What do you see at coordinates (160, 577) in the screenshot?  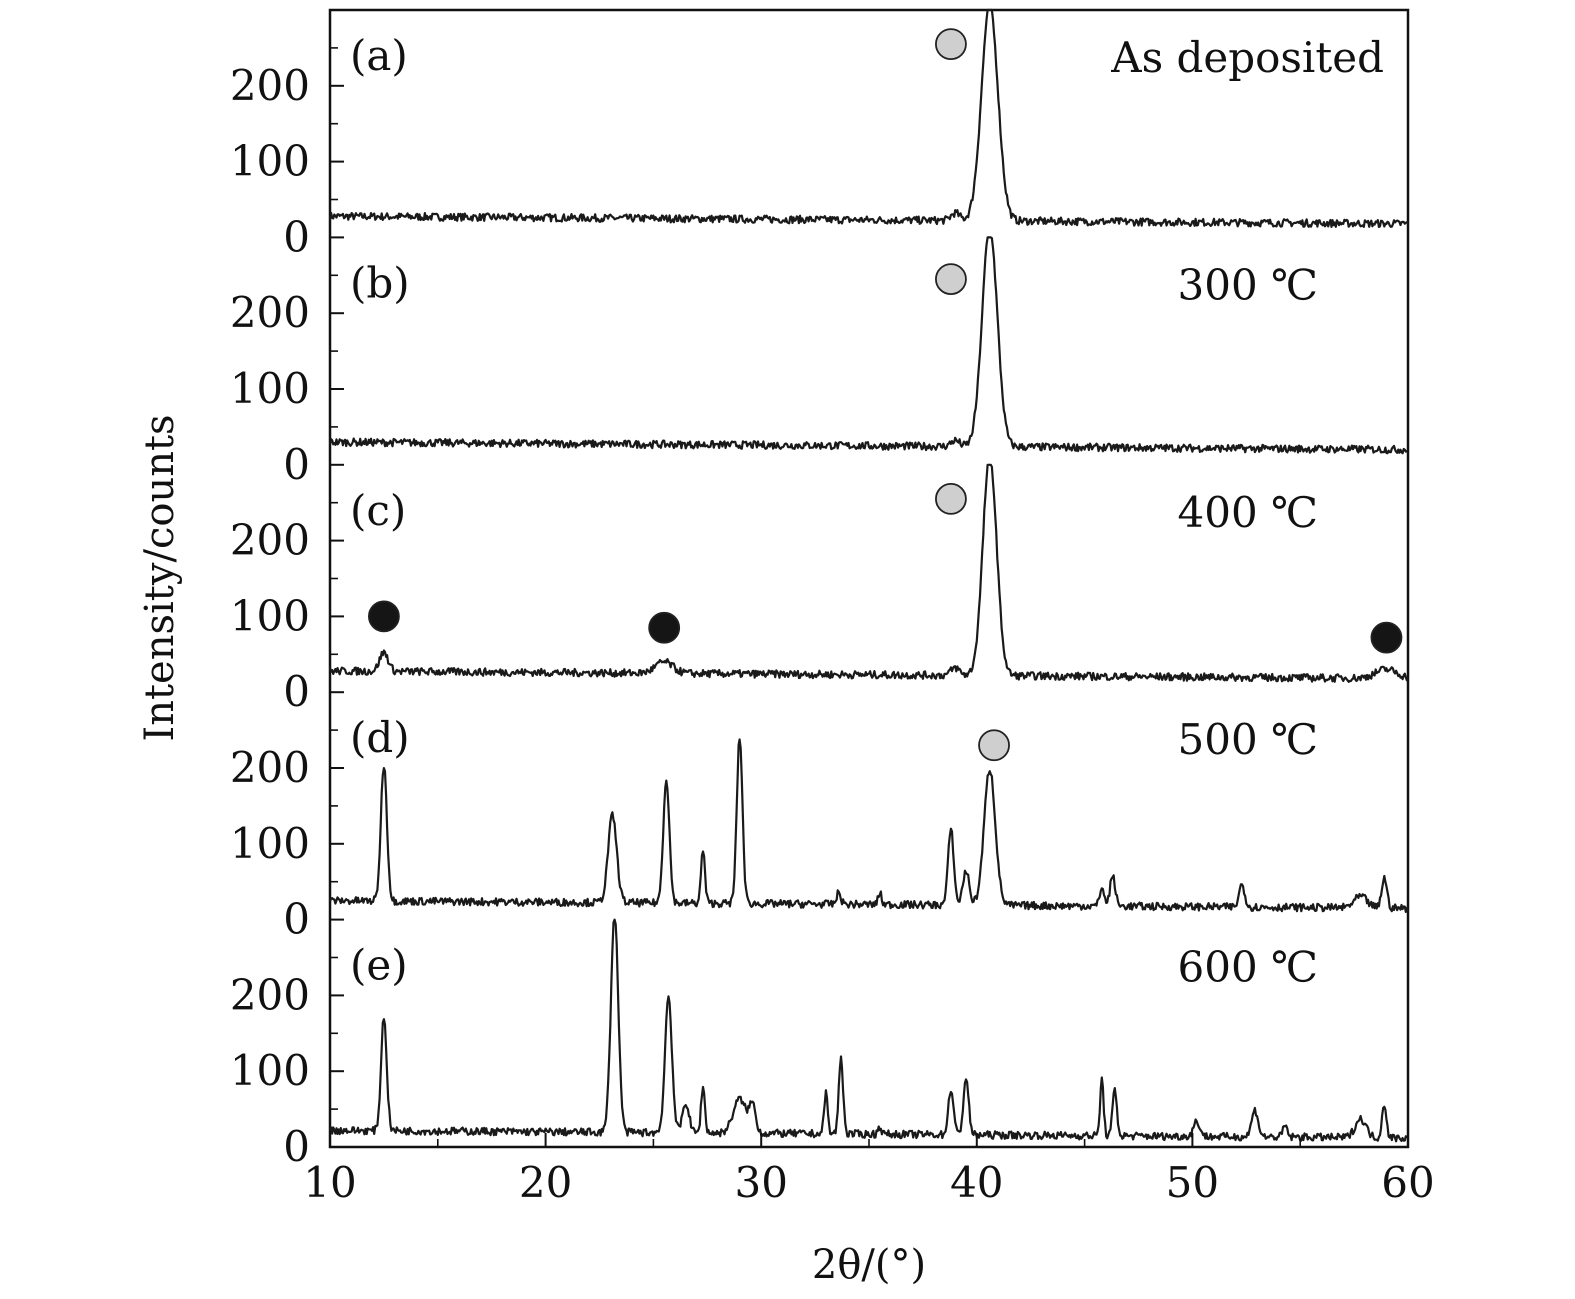 I see `y-axis-title: Intensity/counts` at bounding box center [160, 577].